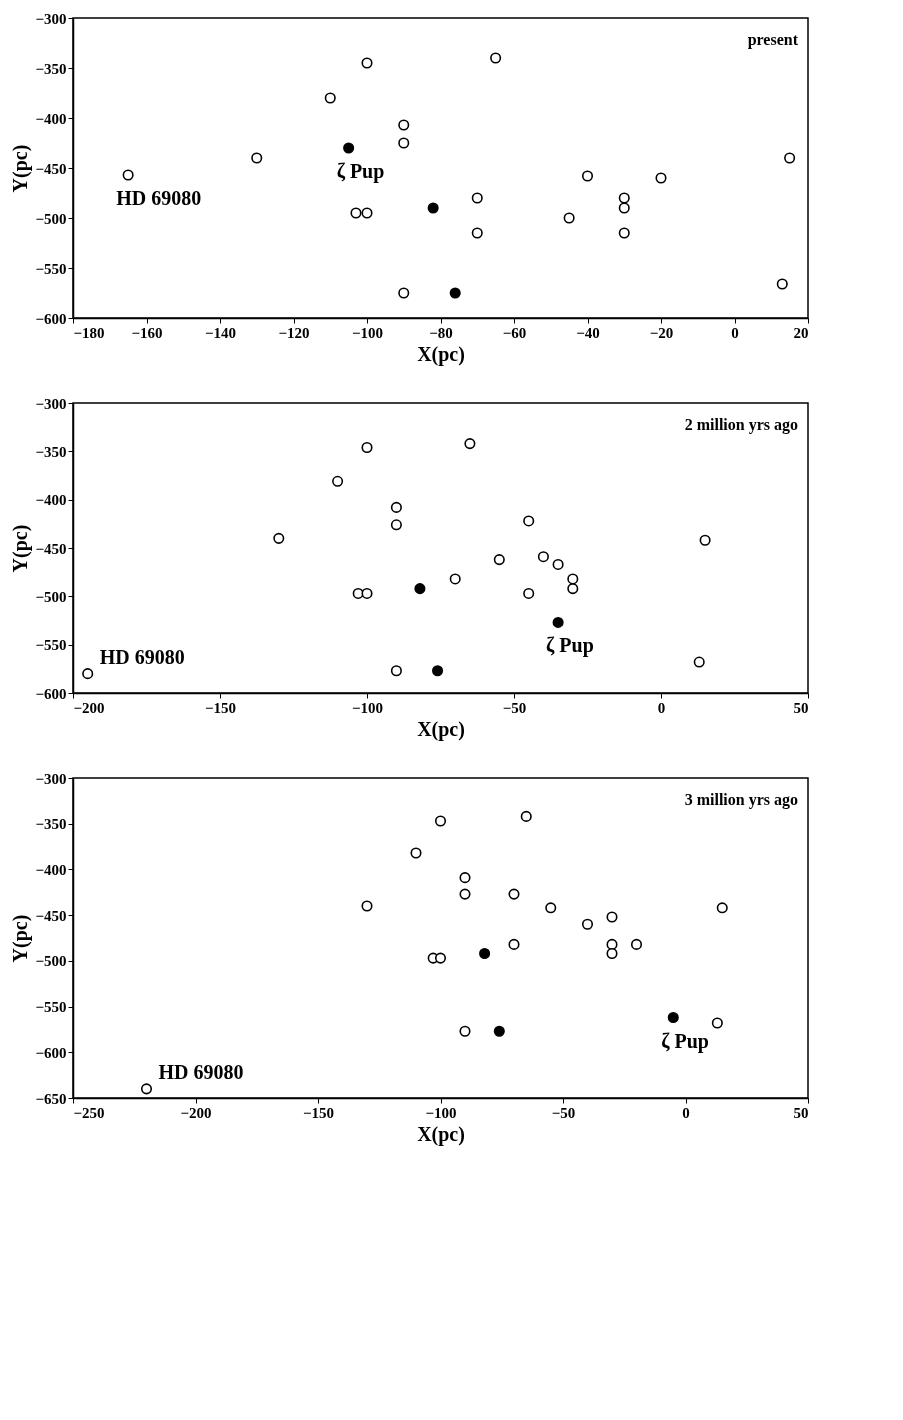 Image resolution: width=903 pixels, height=1420 pixels. I want to click on y-tick-label: −650, so click(51, 1098).